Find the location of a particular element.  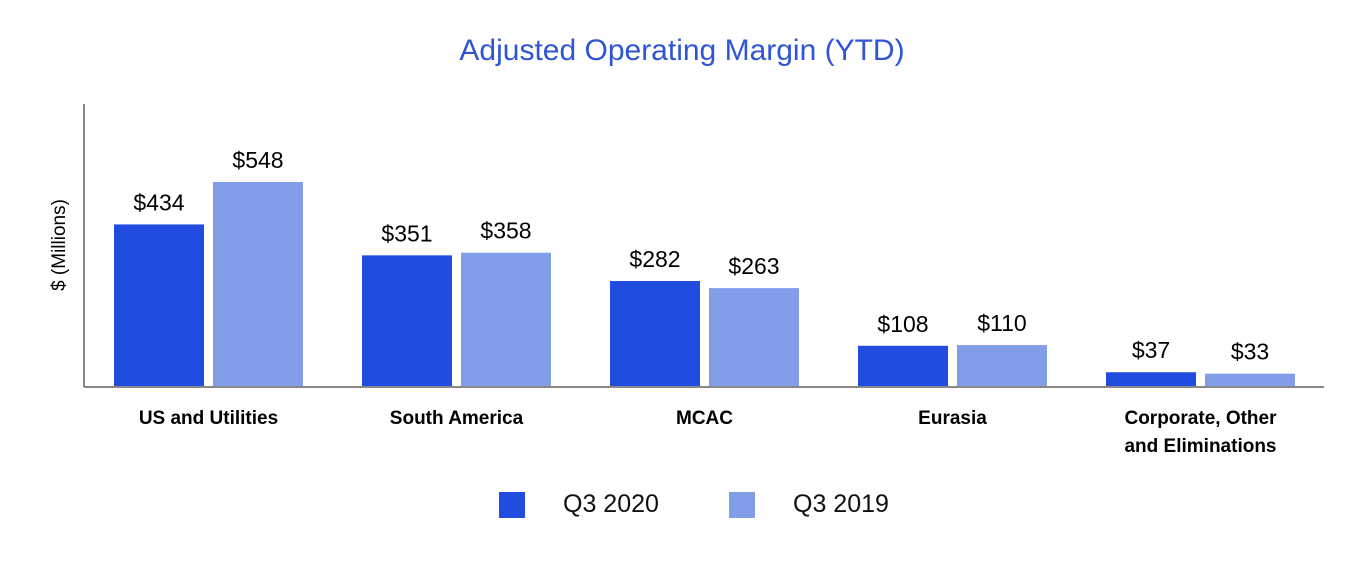

legend-item-q3-2020: Q3 2020 is located at coordinates (579, 504).